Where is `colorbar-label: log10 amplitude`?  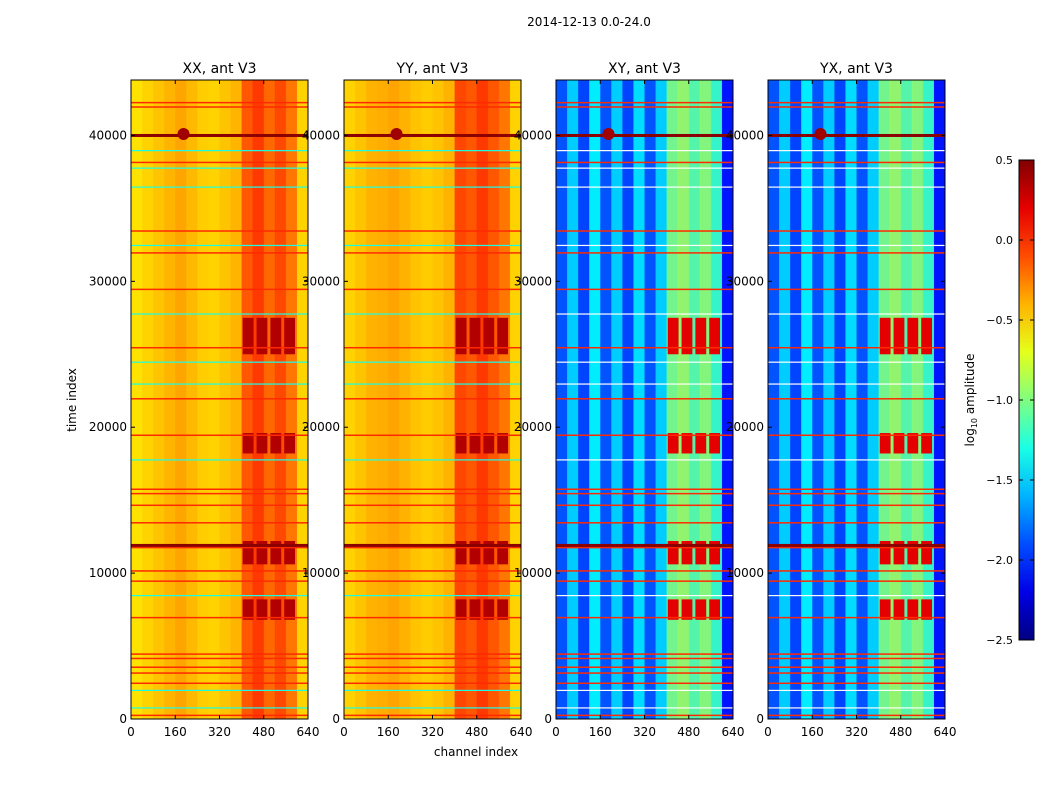
colorbar-label: log10 amplitude is located at coordinates (971, 400).